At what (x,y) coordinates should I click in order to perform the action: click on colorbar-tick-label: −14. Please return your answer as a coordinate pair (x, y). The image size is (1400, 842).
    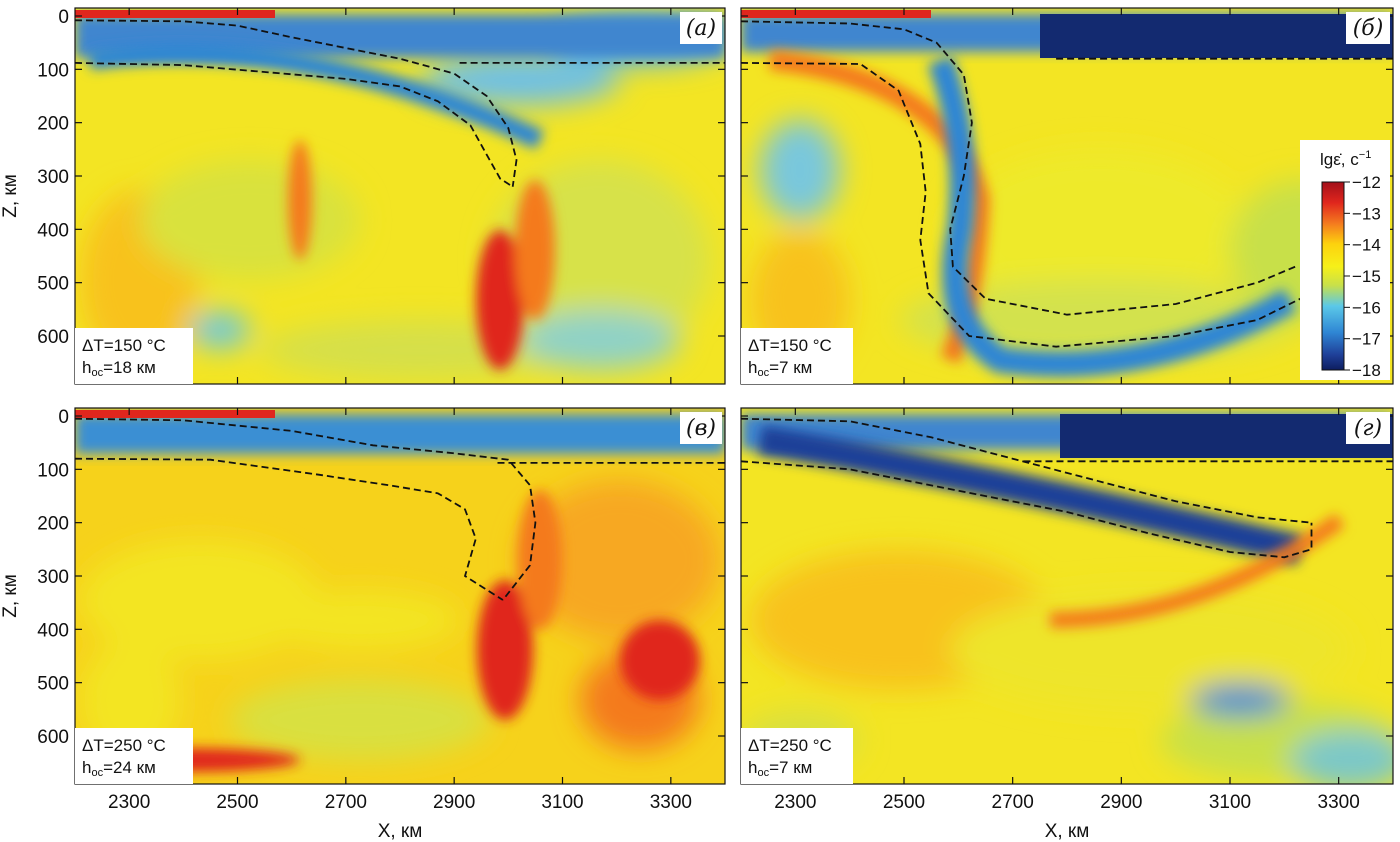
    Looking at the image, I should click on (1366, 245).